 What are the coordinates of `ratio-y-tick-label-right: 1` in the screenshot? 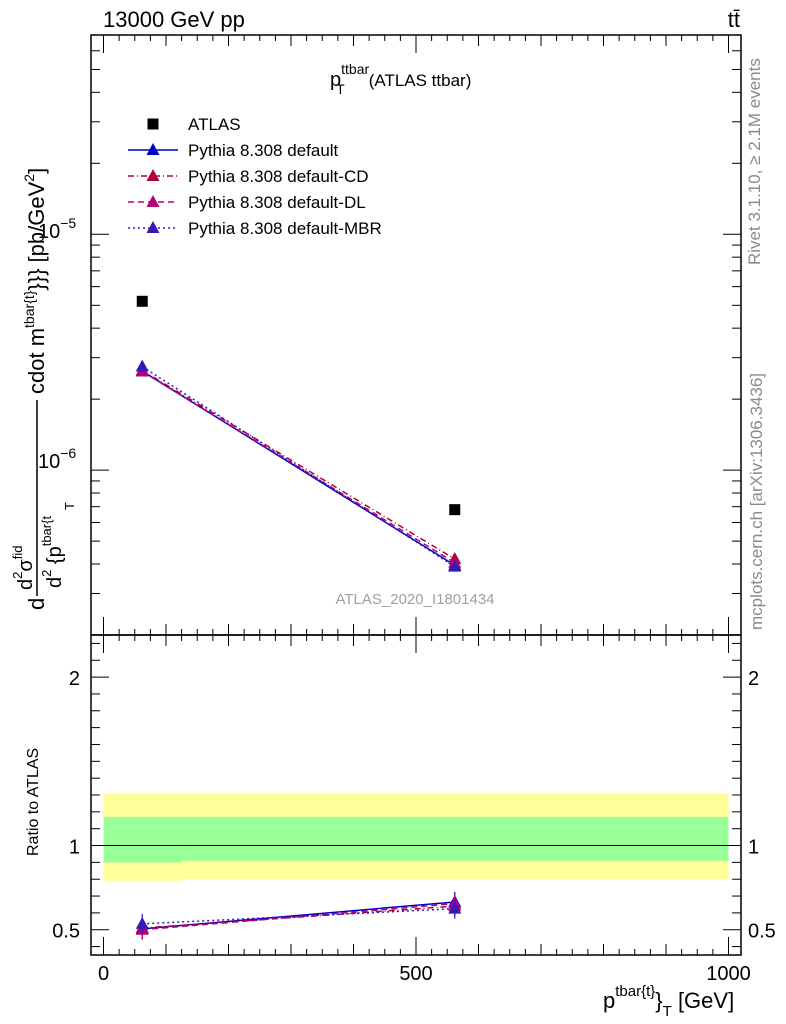 It's located at (753, 848).